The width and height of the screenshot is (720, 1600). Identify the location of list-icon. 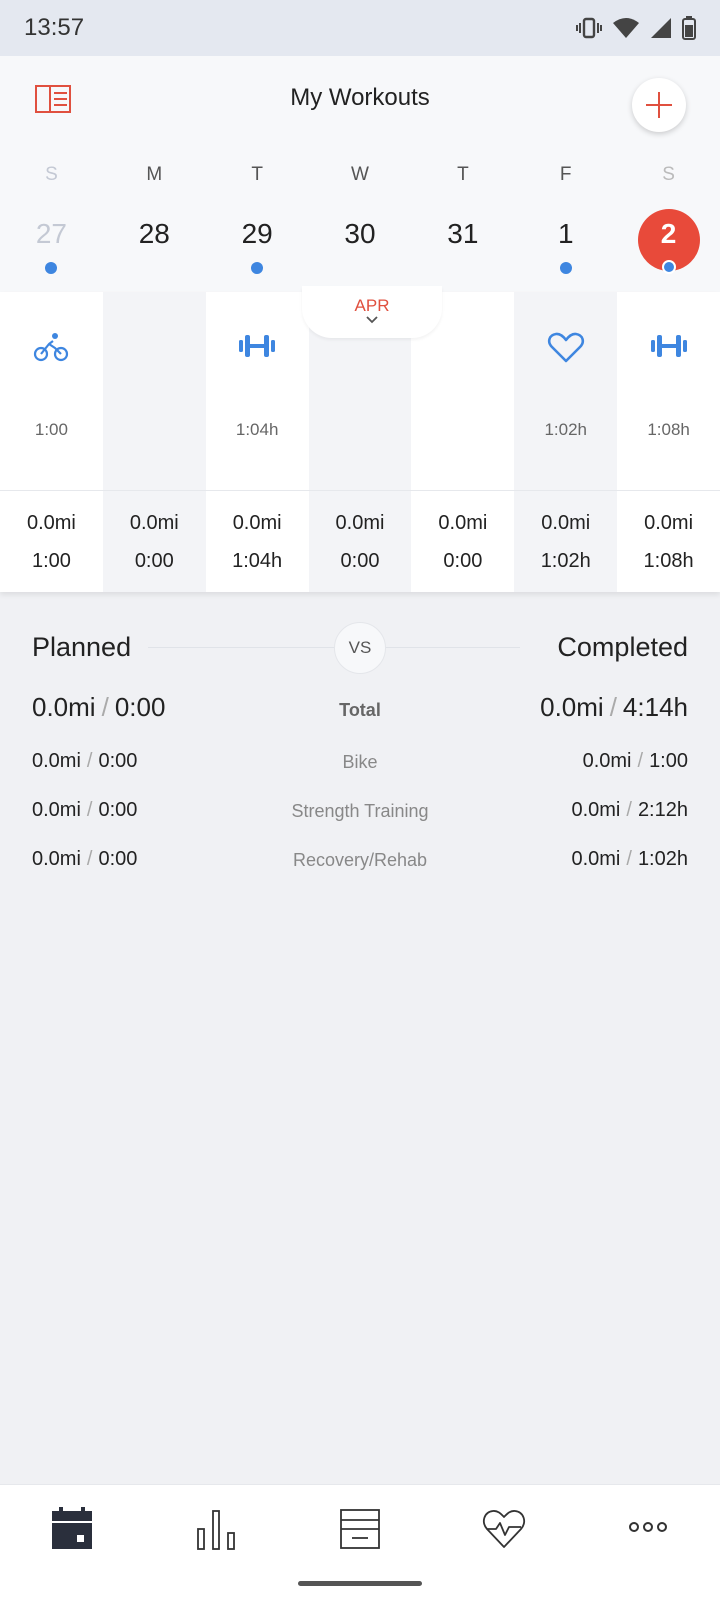
(360, 1529).